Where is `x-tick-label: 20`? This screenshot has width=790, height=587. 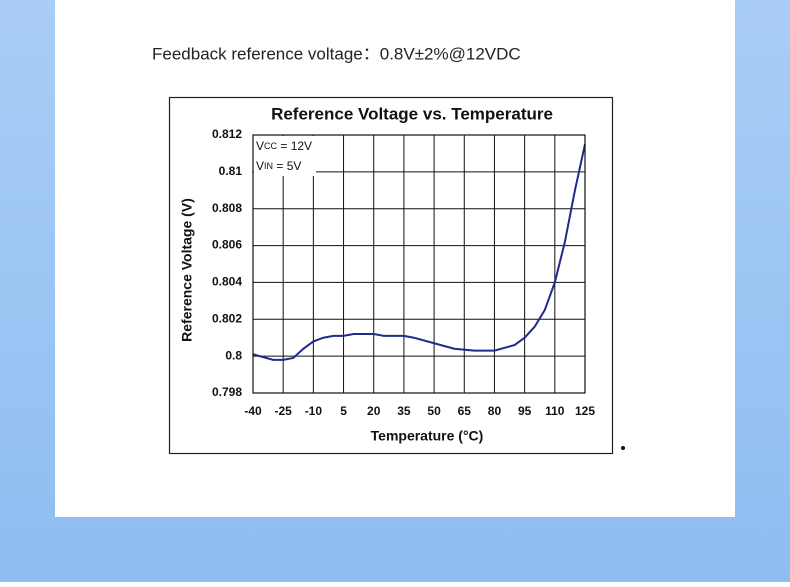
x-tick-label: 20 is located at coordinates (374, 411).